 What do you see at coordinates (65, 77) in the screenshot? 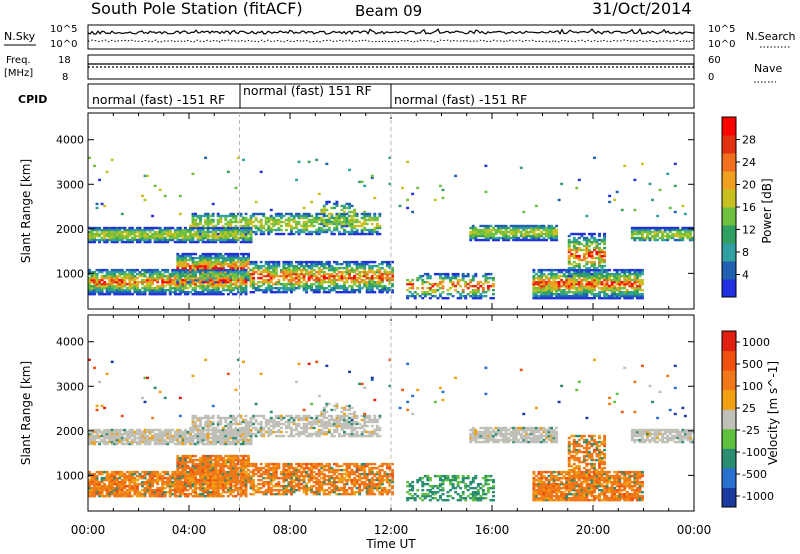
I see `freq-tick-bottom: 8` at bounding box center [65, 77].